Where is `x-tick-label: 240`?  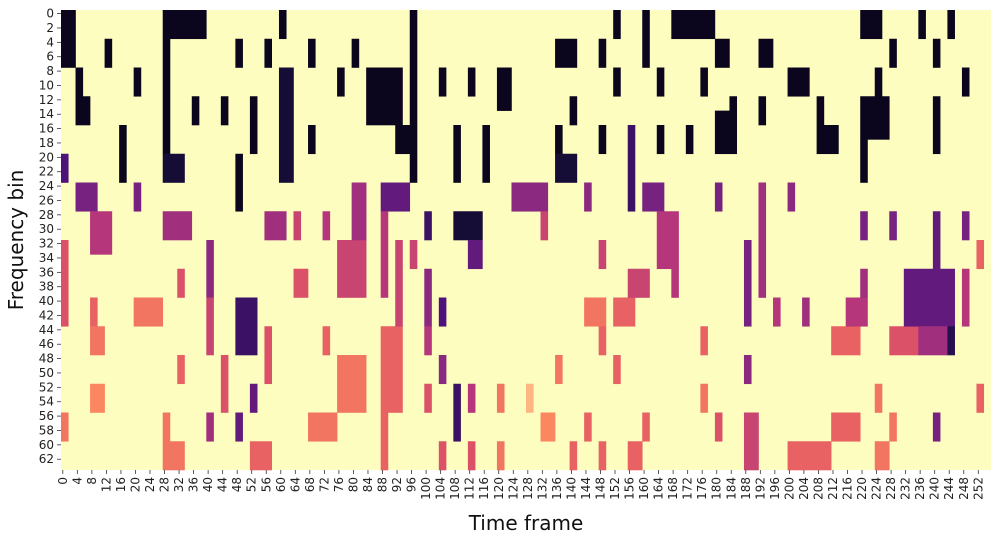 x-tick-label: 240 is located at coordinates (935, 488).